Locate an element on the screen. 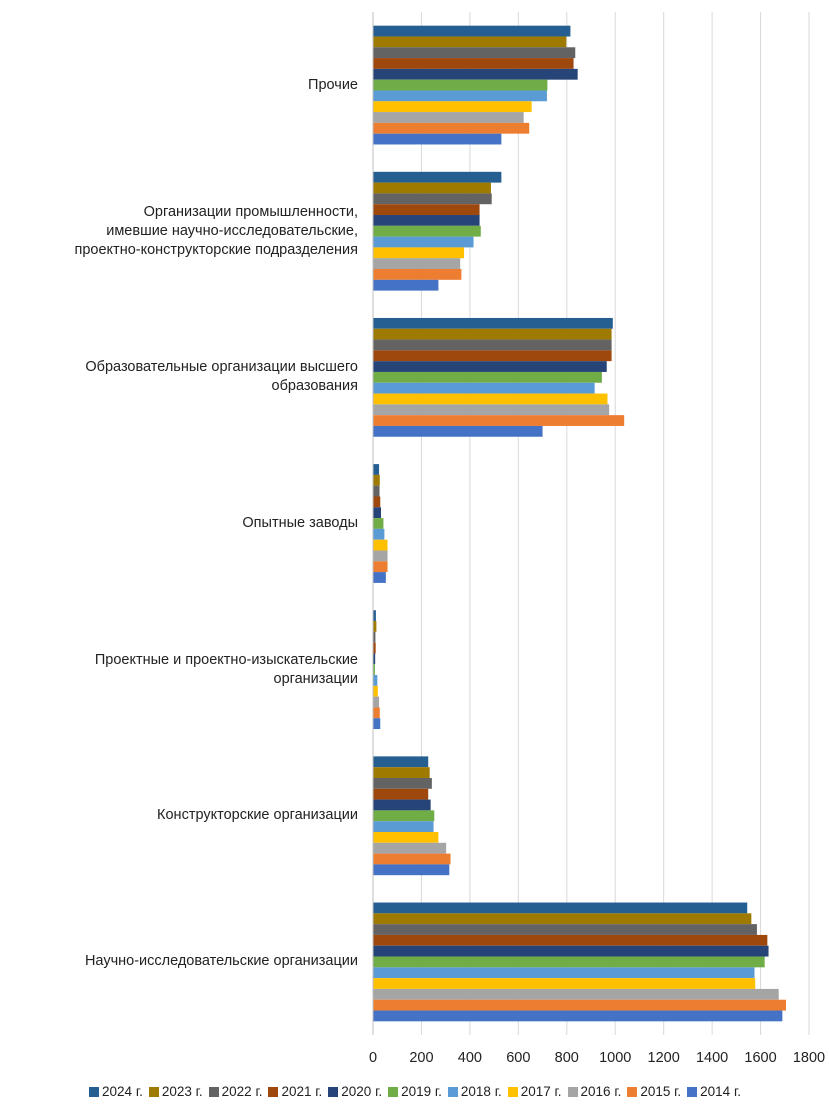 Image resolution: width=829 pixels, height=1109 pixels. bar-2023г-cat-1 is located at coordinates (432, 188).